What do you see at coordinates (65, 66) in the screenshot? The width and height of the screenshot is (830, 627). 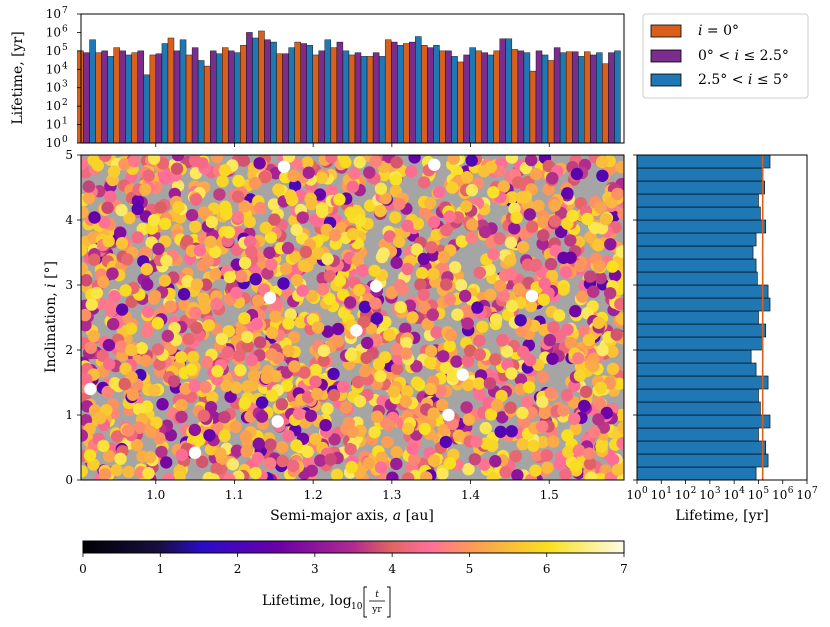 I see `top-ytick-exponent: 4` at bounding box center [65, 66].